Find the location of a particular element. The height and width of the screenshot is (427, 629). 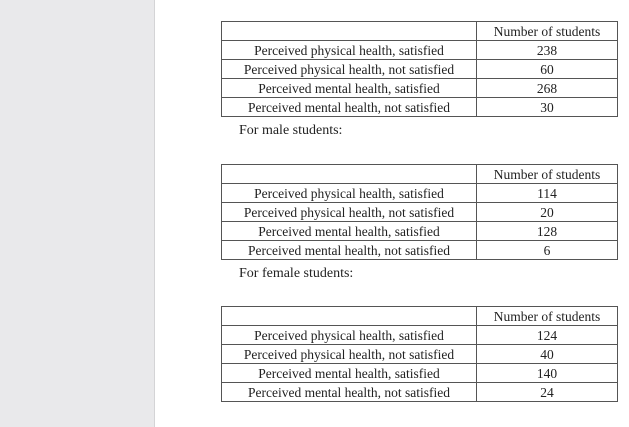

table-row: Perceived mental health, not satisfied 24 is located at coordinates (419, 392).